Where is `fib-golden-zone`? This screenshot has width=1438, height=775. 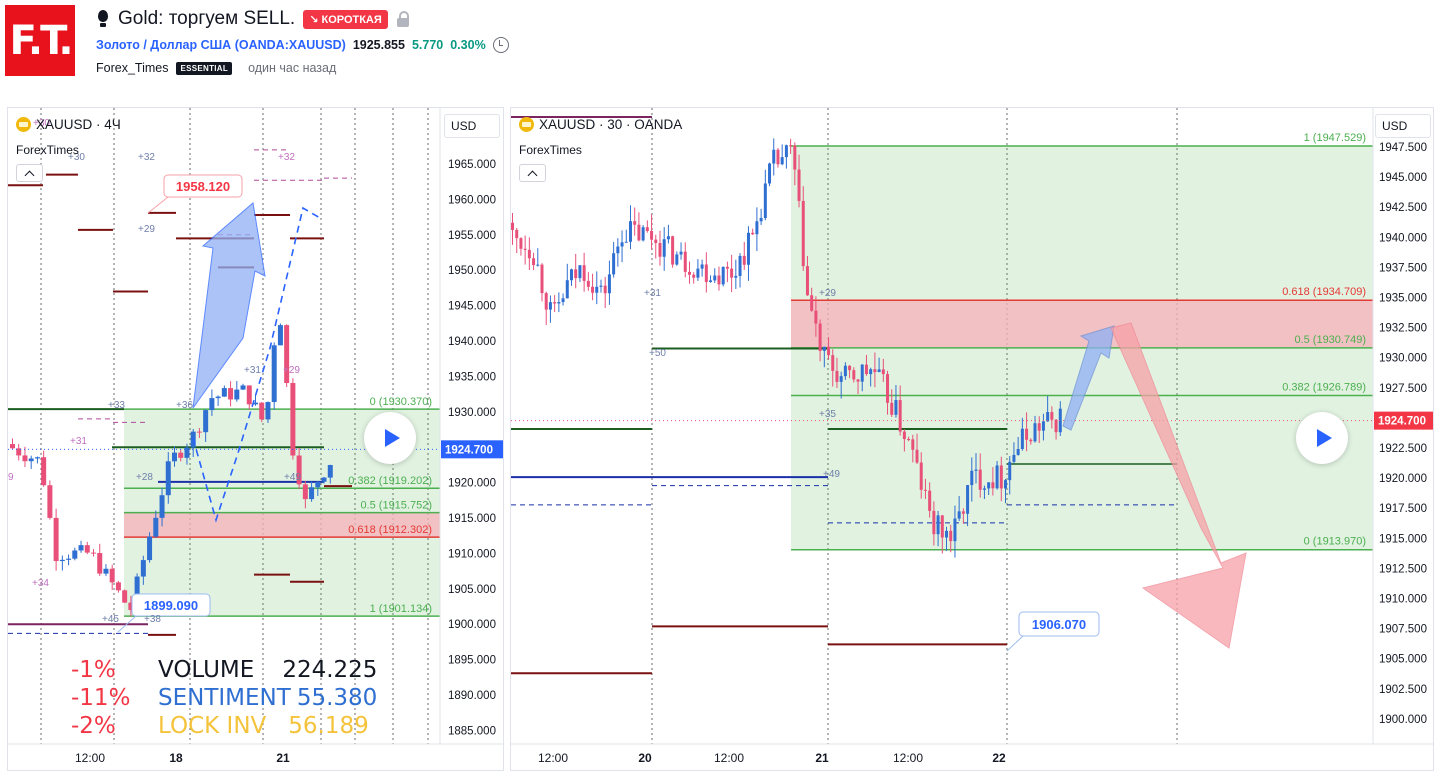
fib-golden-zone is located at coordinates (1082, 324).